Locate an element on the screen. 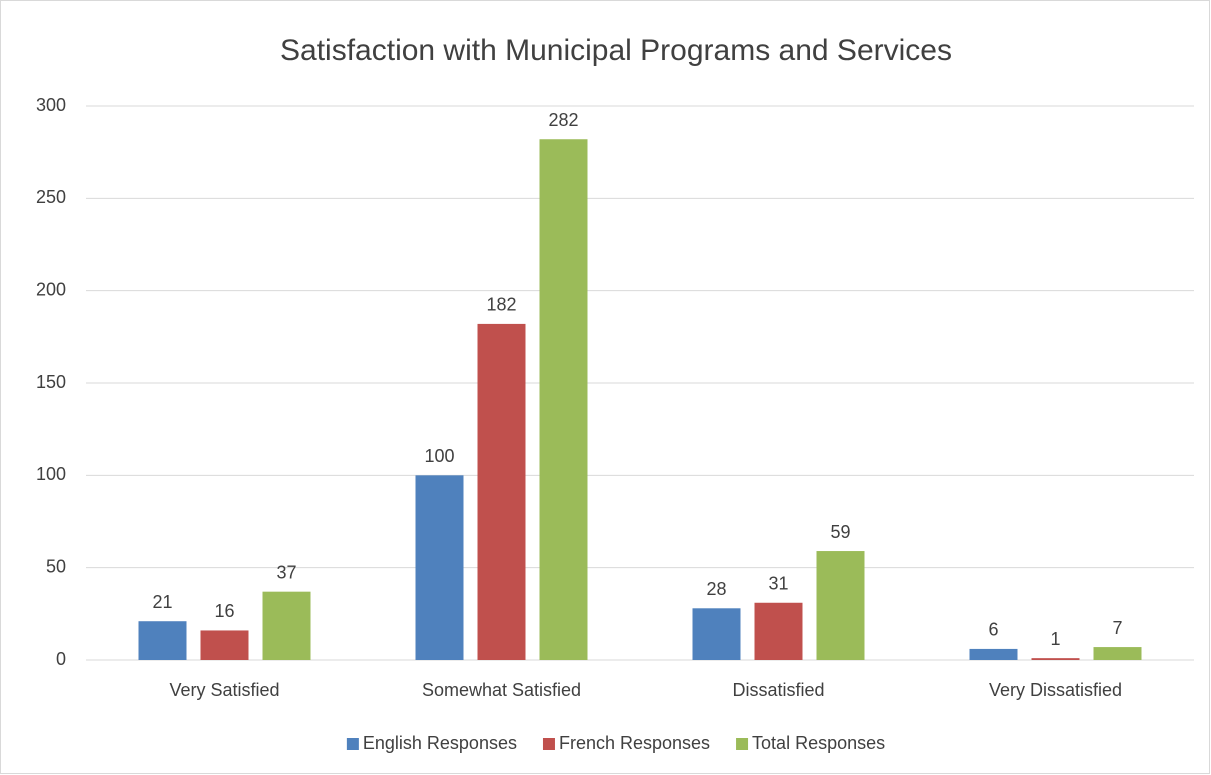  y-tick-label: 100 is located at coordinates (51, 474).